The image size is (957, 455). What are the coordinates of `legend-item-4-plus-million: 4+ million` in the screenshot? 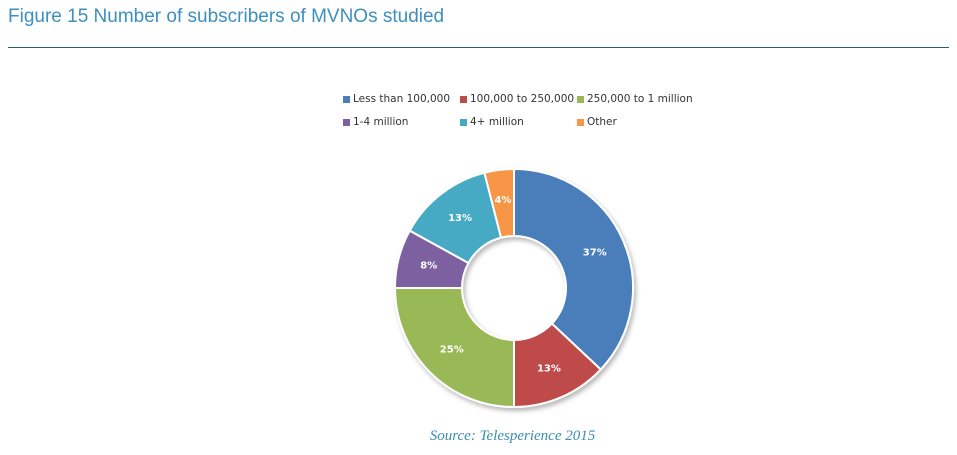 It's located at (492, 122).